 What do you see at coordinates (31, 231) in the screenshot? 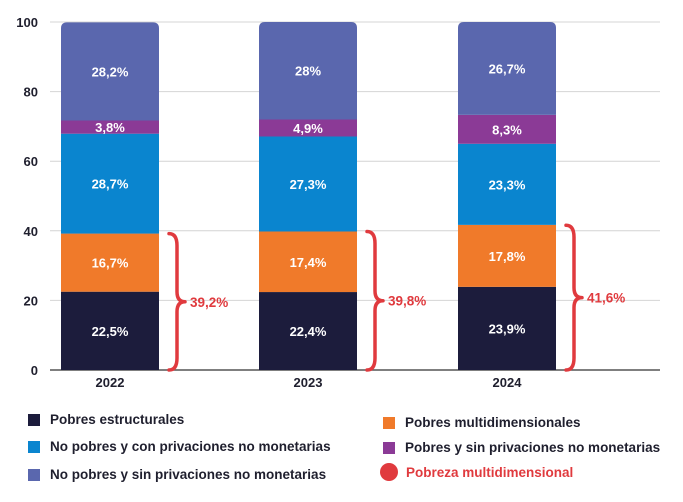
I see `y-tick-label: 40` at bounding box center [31, 231].